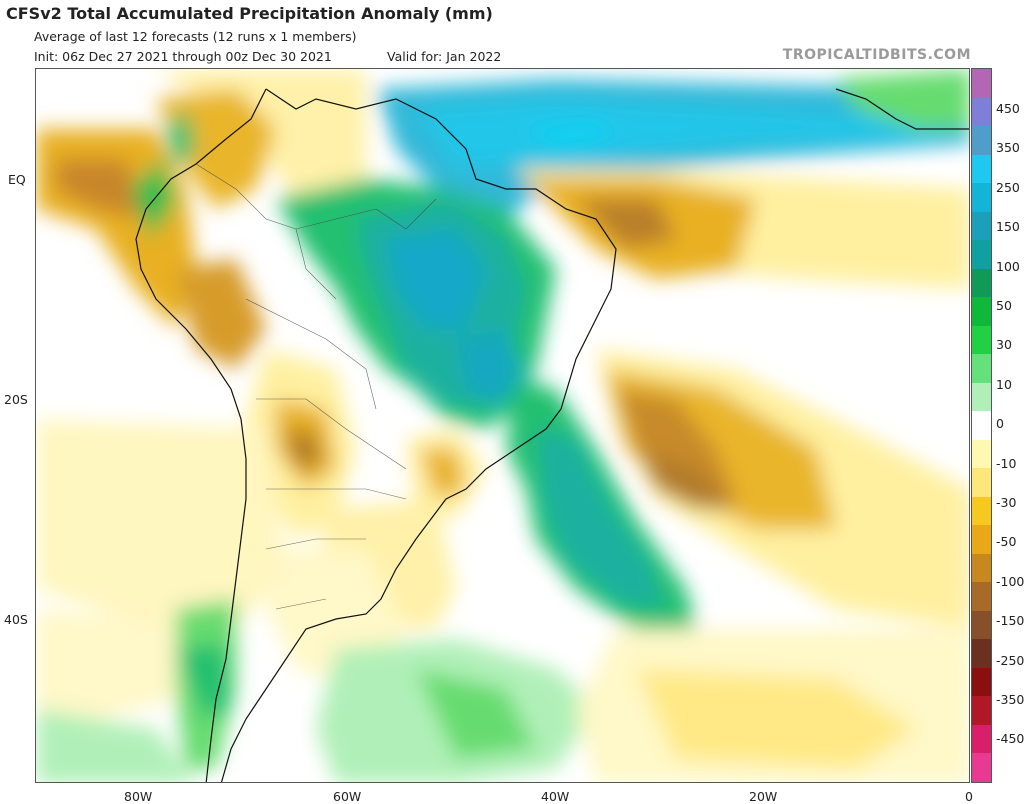 The height and width of the screenshot is (804, 1024). Describe the element at coordinates (1008, 266) in the screenshot. I see `colorbar-label: 100` at that location.